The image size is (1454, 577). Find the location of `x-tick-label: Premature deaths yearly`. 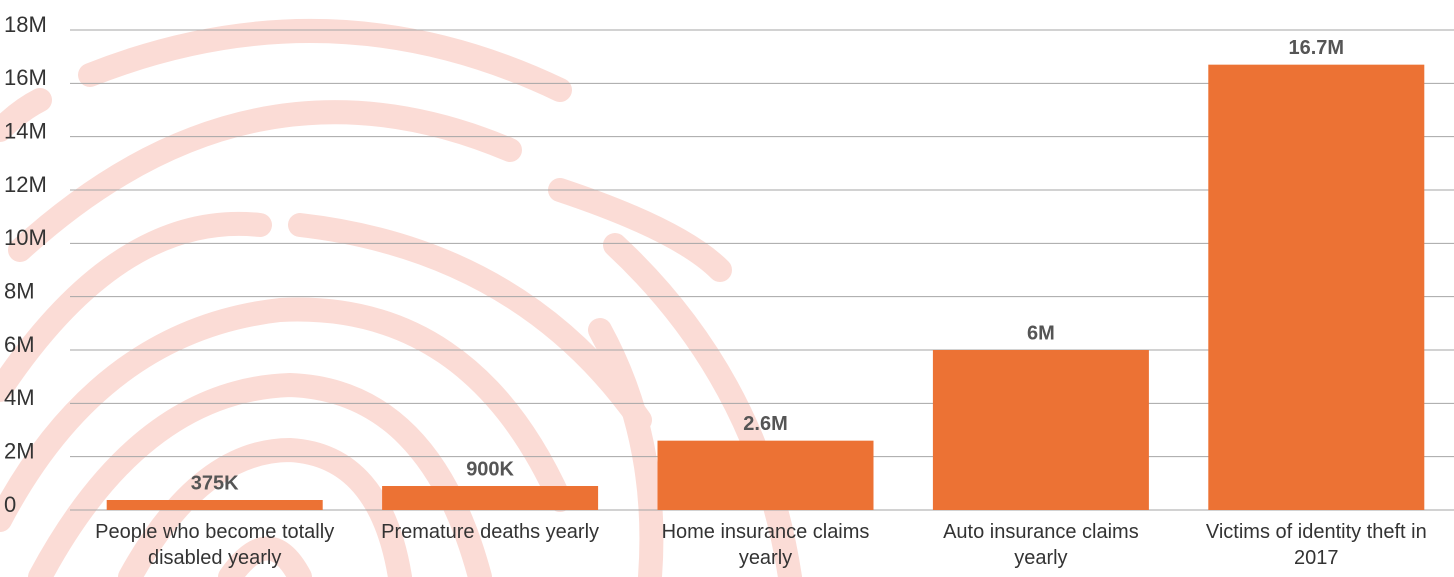

x-tick-label: Premature deaths yearly is located at coordinates (490, 532).